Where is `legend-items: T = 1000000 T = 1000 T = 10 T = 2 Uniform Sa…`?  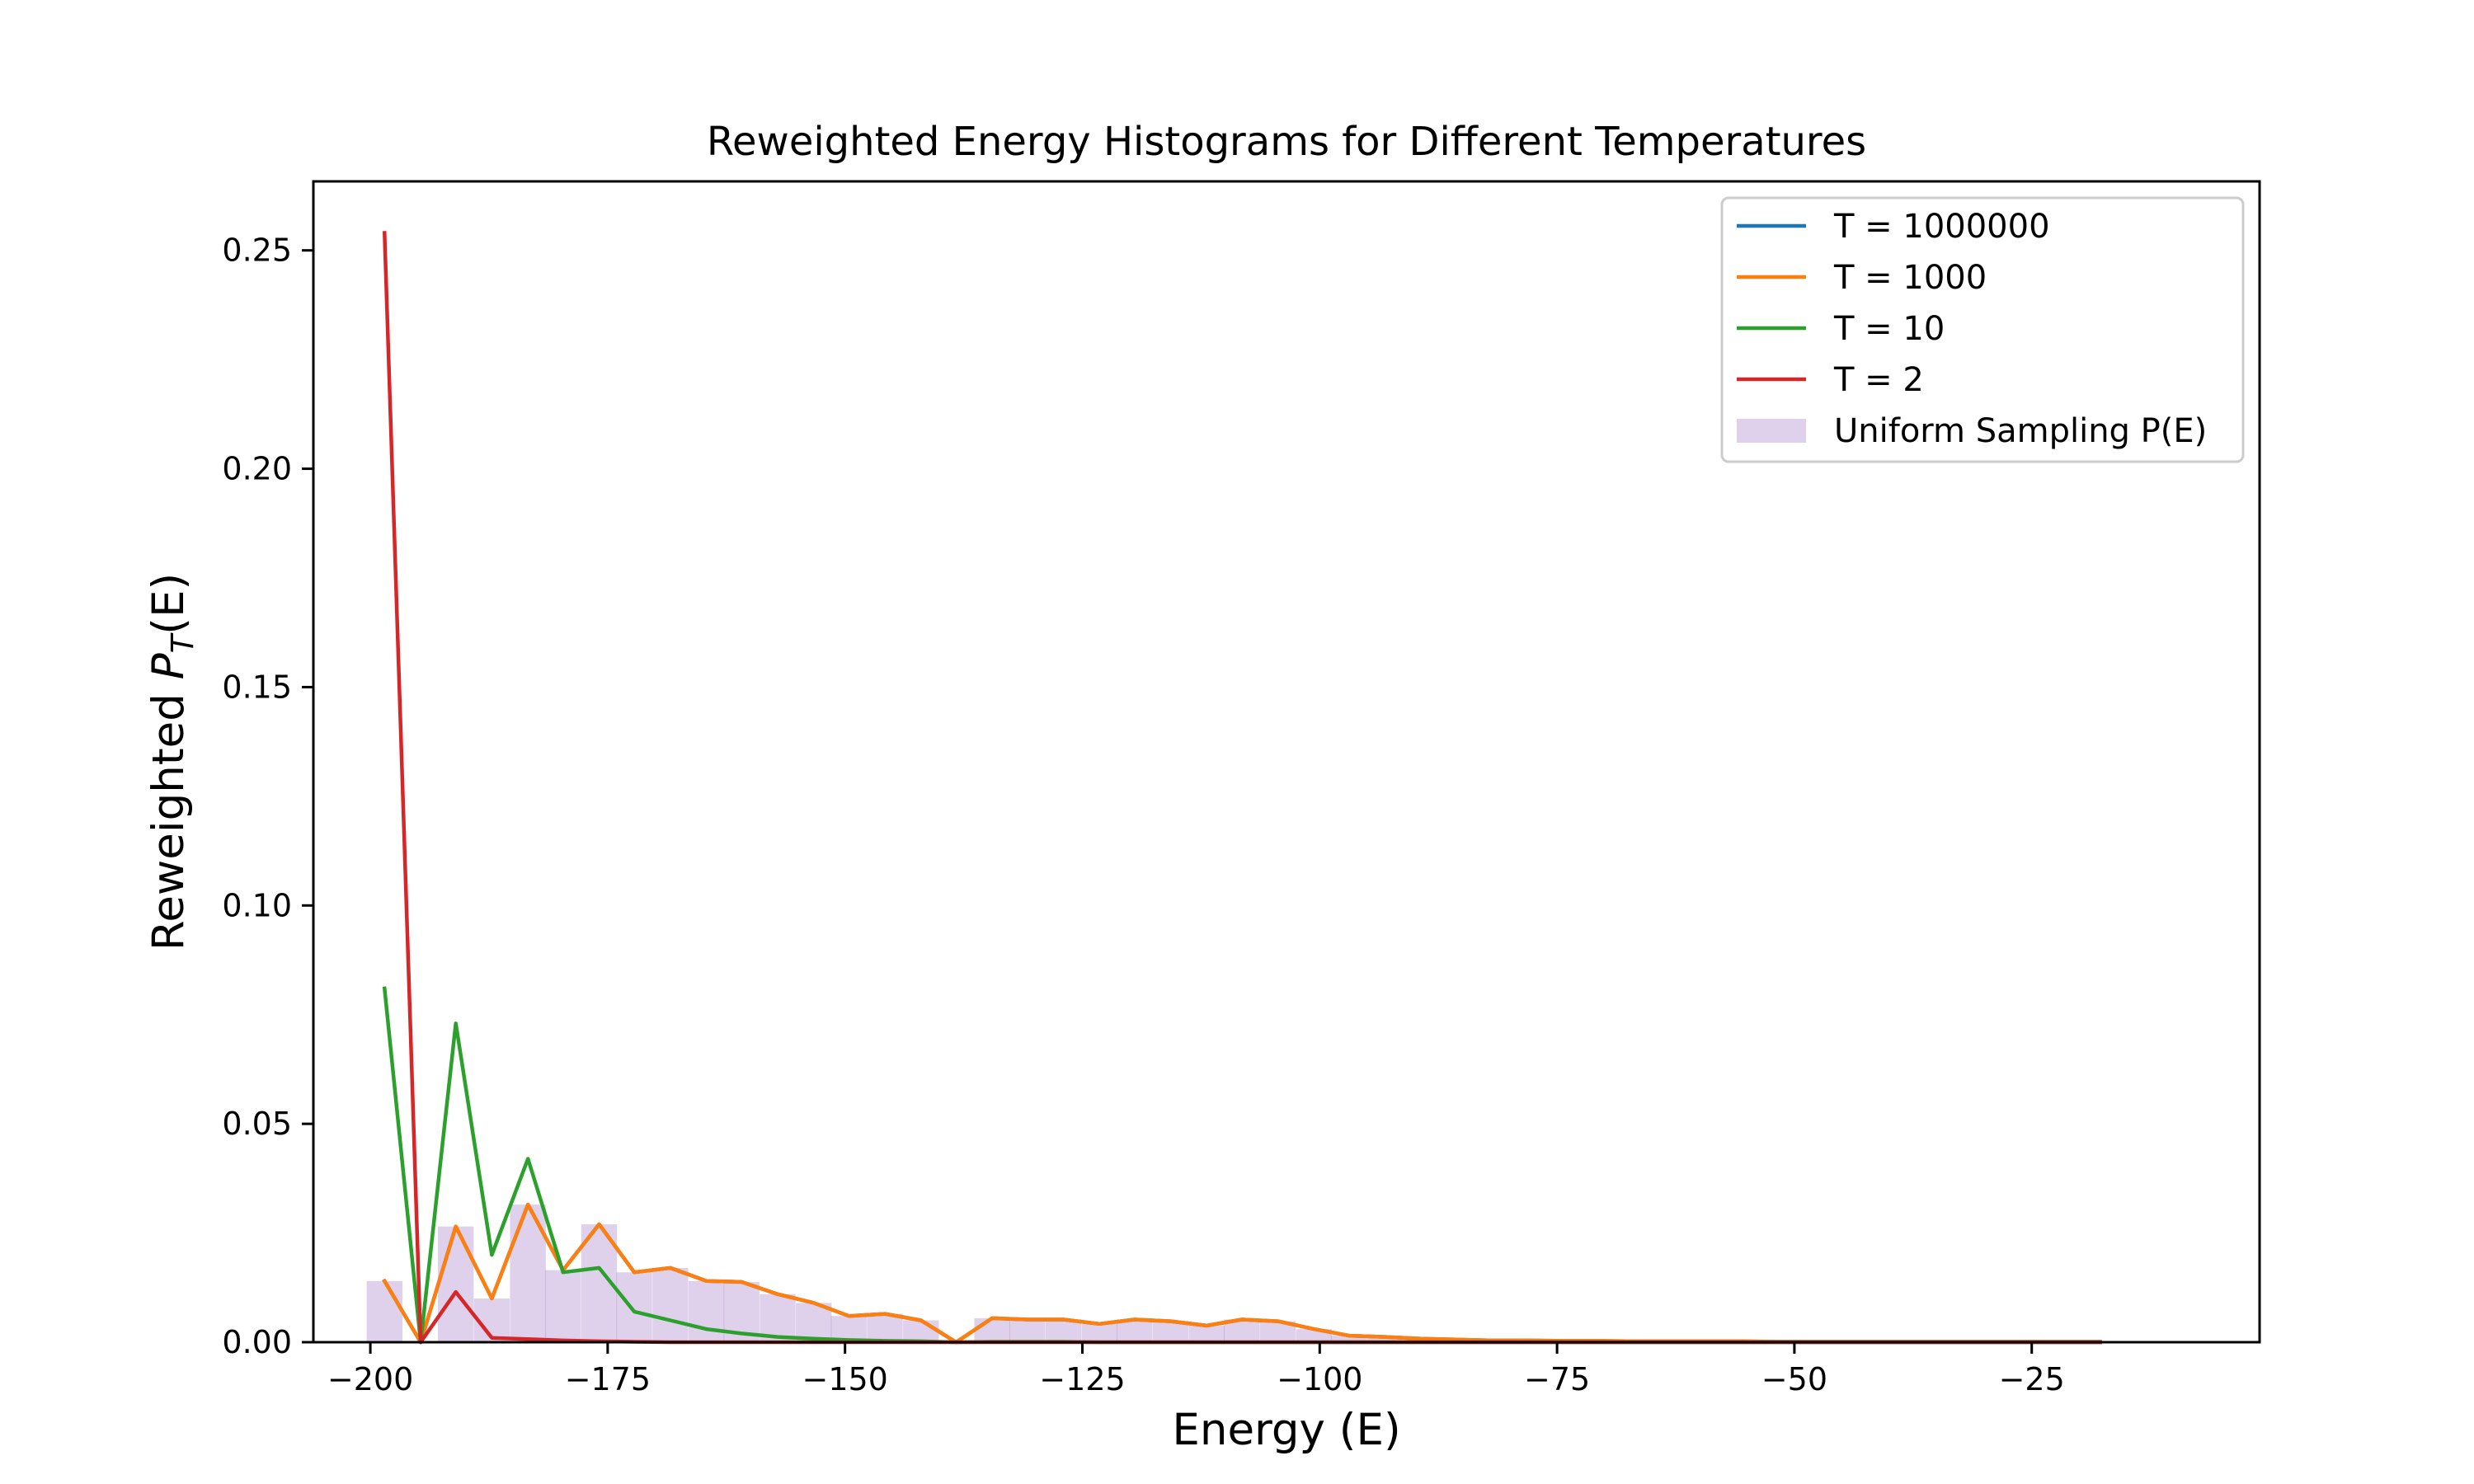 legend-items: T = 1000000 T = 1000 T = 10 T = 2 Uniform Sa… is located at coordinates (1972, 329).